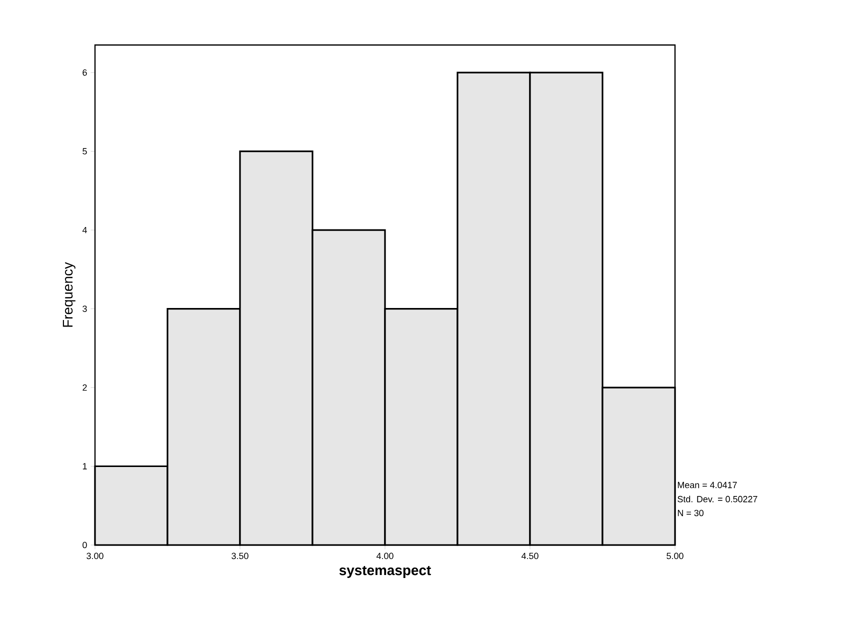 Image resolution: width=864 pixels, height=630 pixels. I want to click on x-tick-label: 4.50, so click(529, 556).